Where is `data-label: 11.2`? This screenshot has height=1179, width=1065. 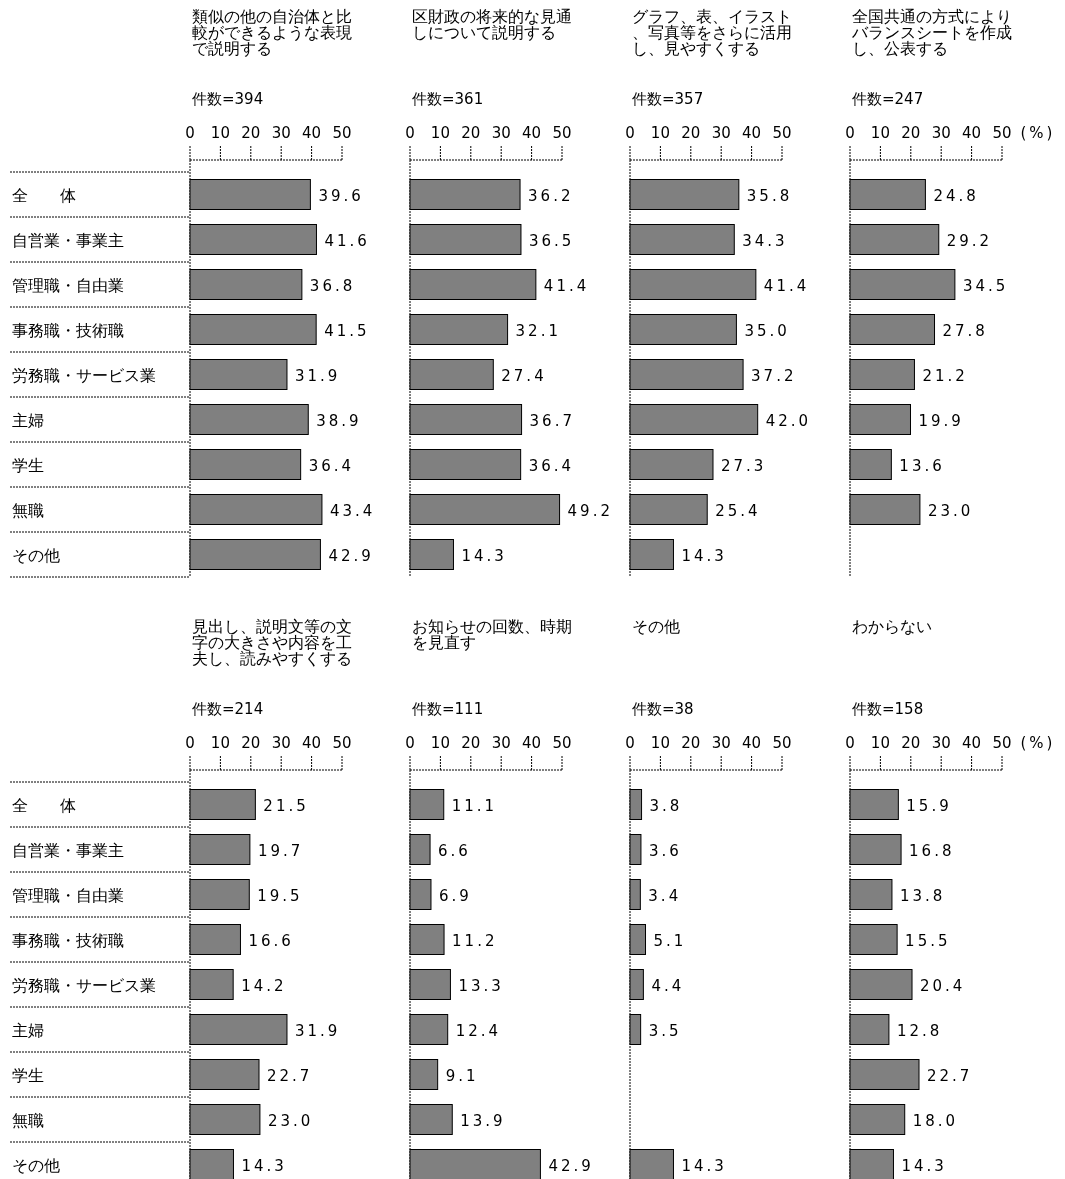
data-label: 11.2 is located at coordinates (475, 940).